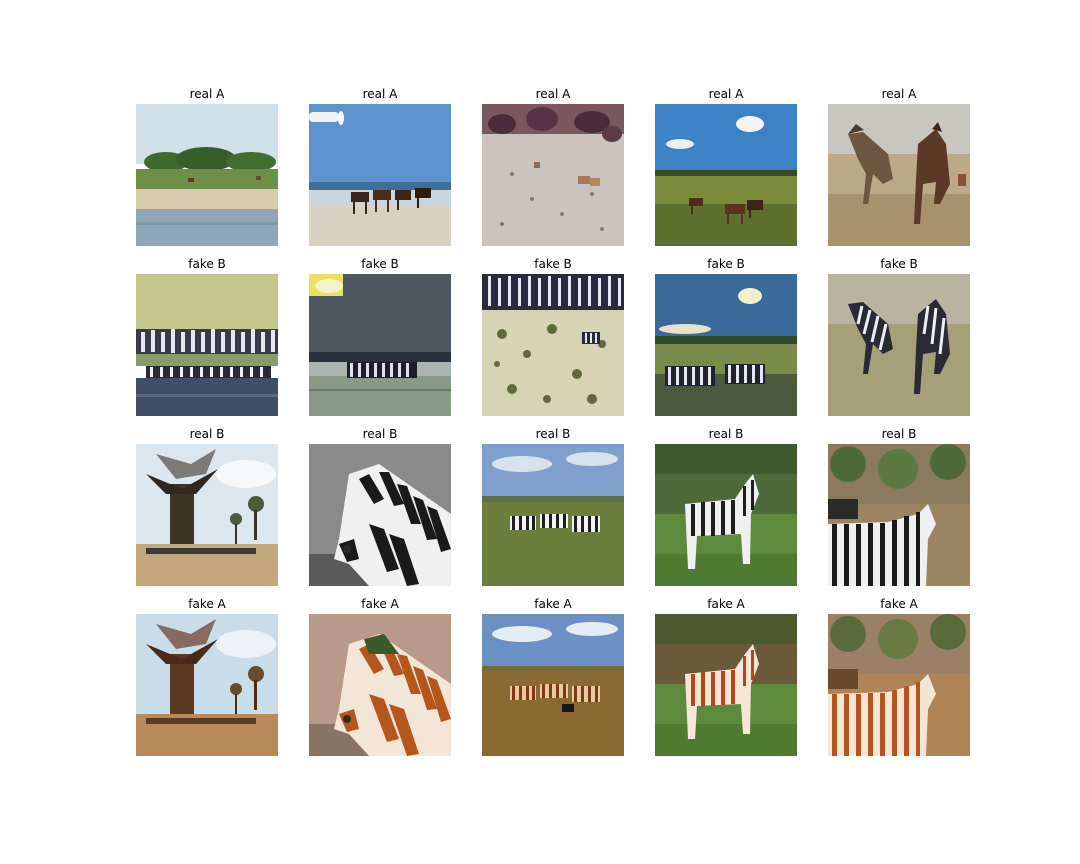  I want to click on horses-river-image, so click(207, 175).